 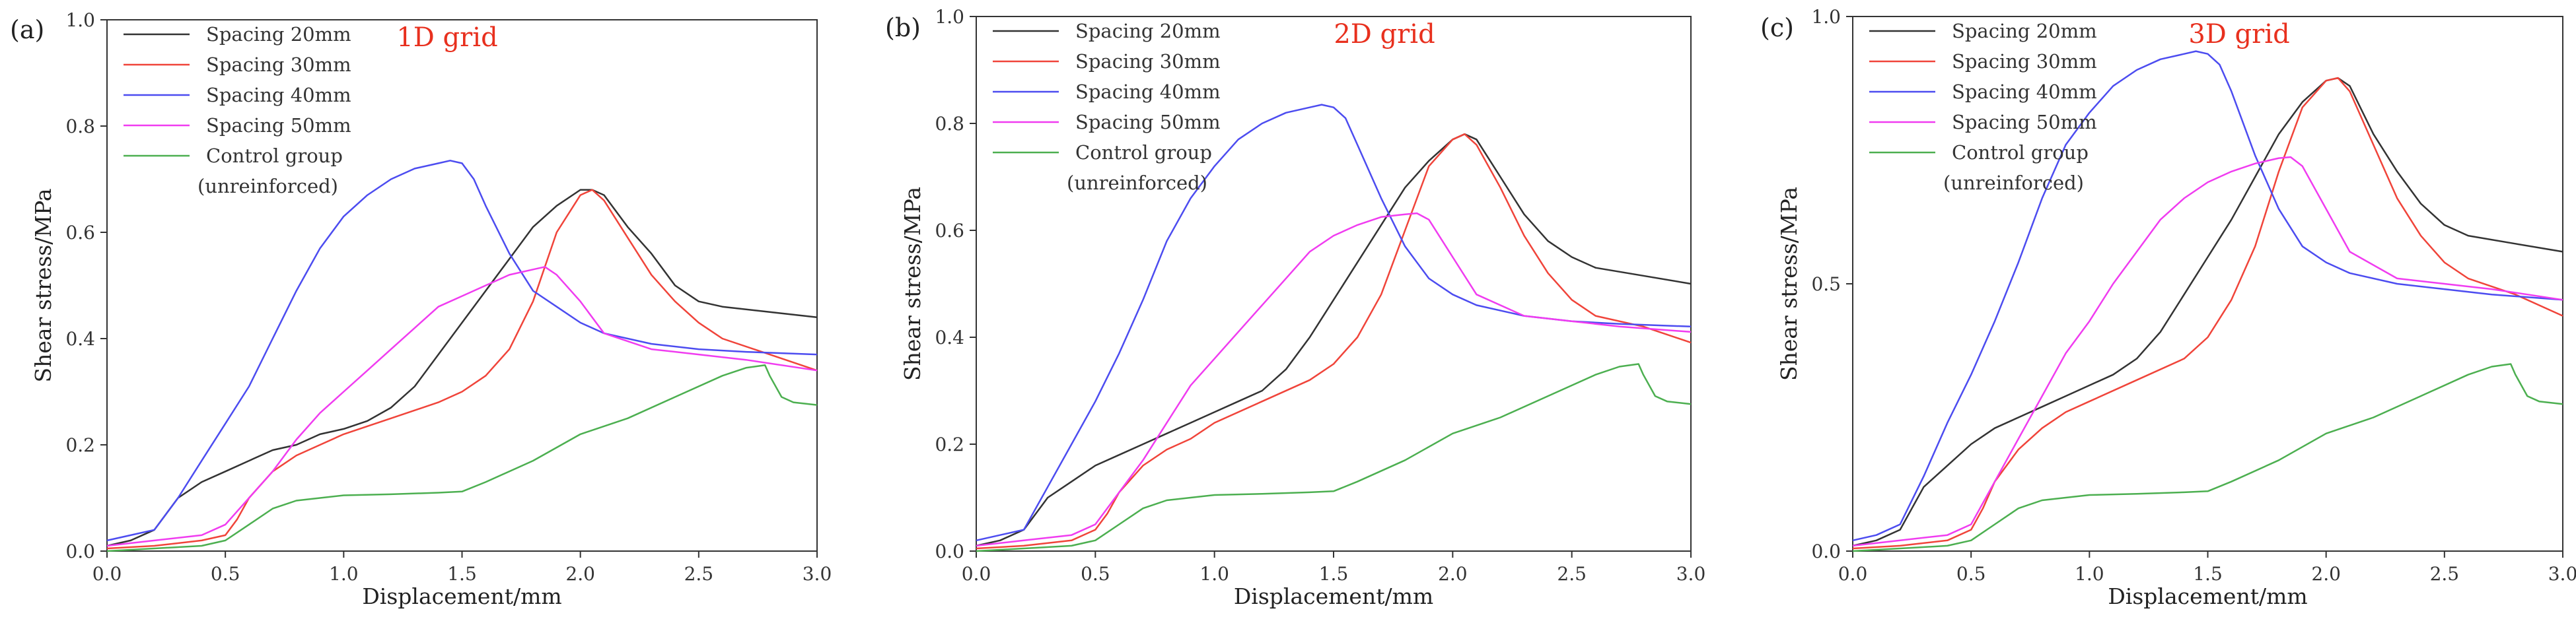 I want to click on y-tick-label: 0.5, so click(x=1826, y=284).